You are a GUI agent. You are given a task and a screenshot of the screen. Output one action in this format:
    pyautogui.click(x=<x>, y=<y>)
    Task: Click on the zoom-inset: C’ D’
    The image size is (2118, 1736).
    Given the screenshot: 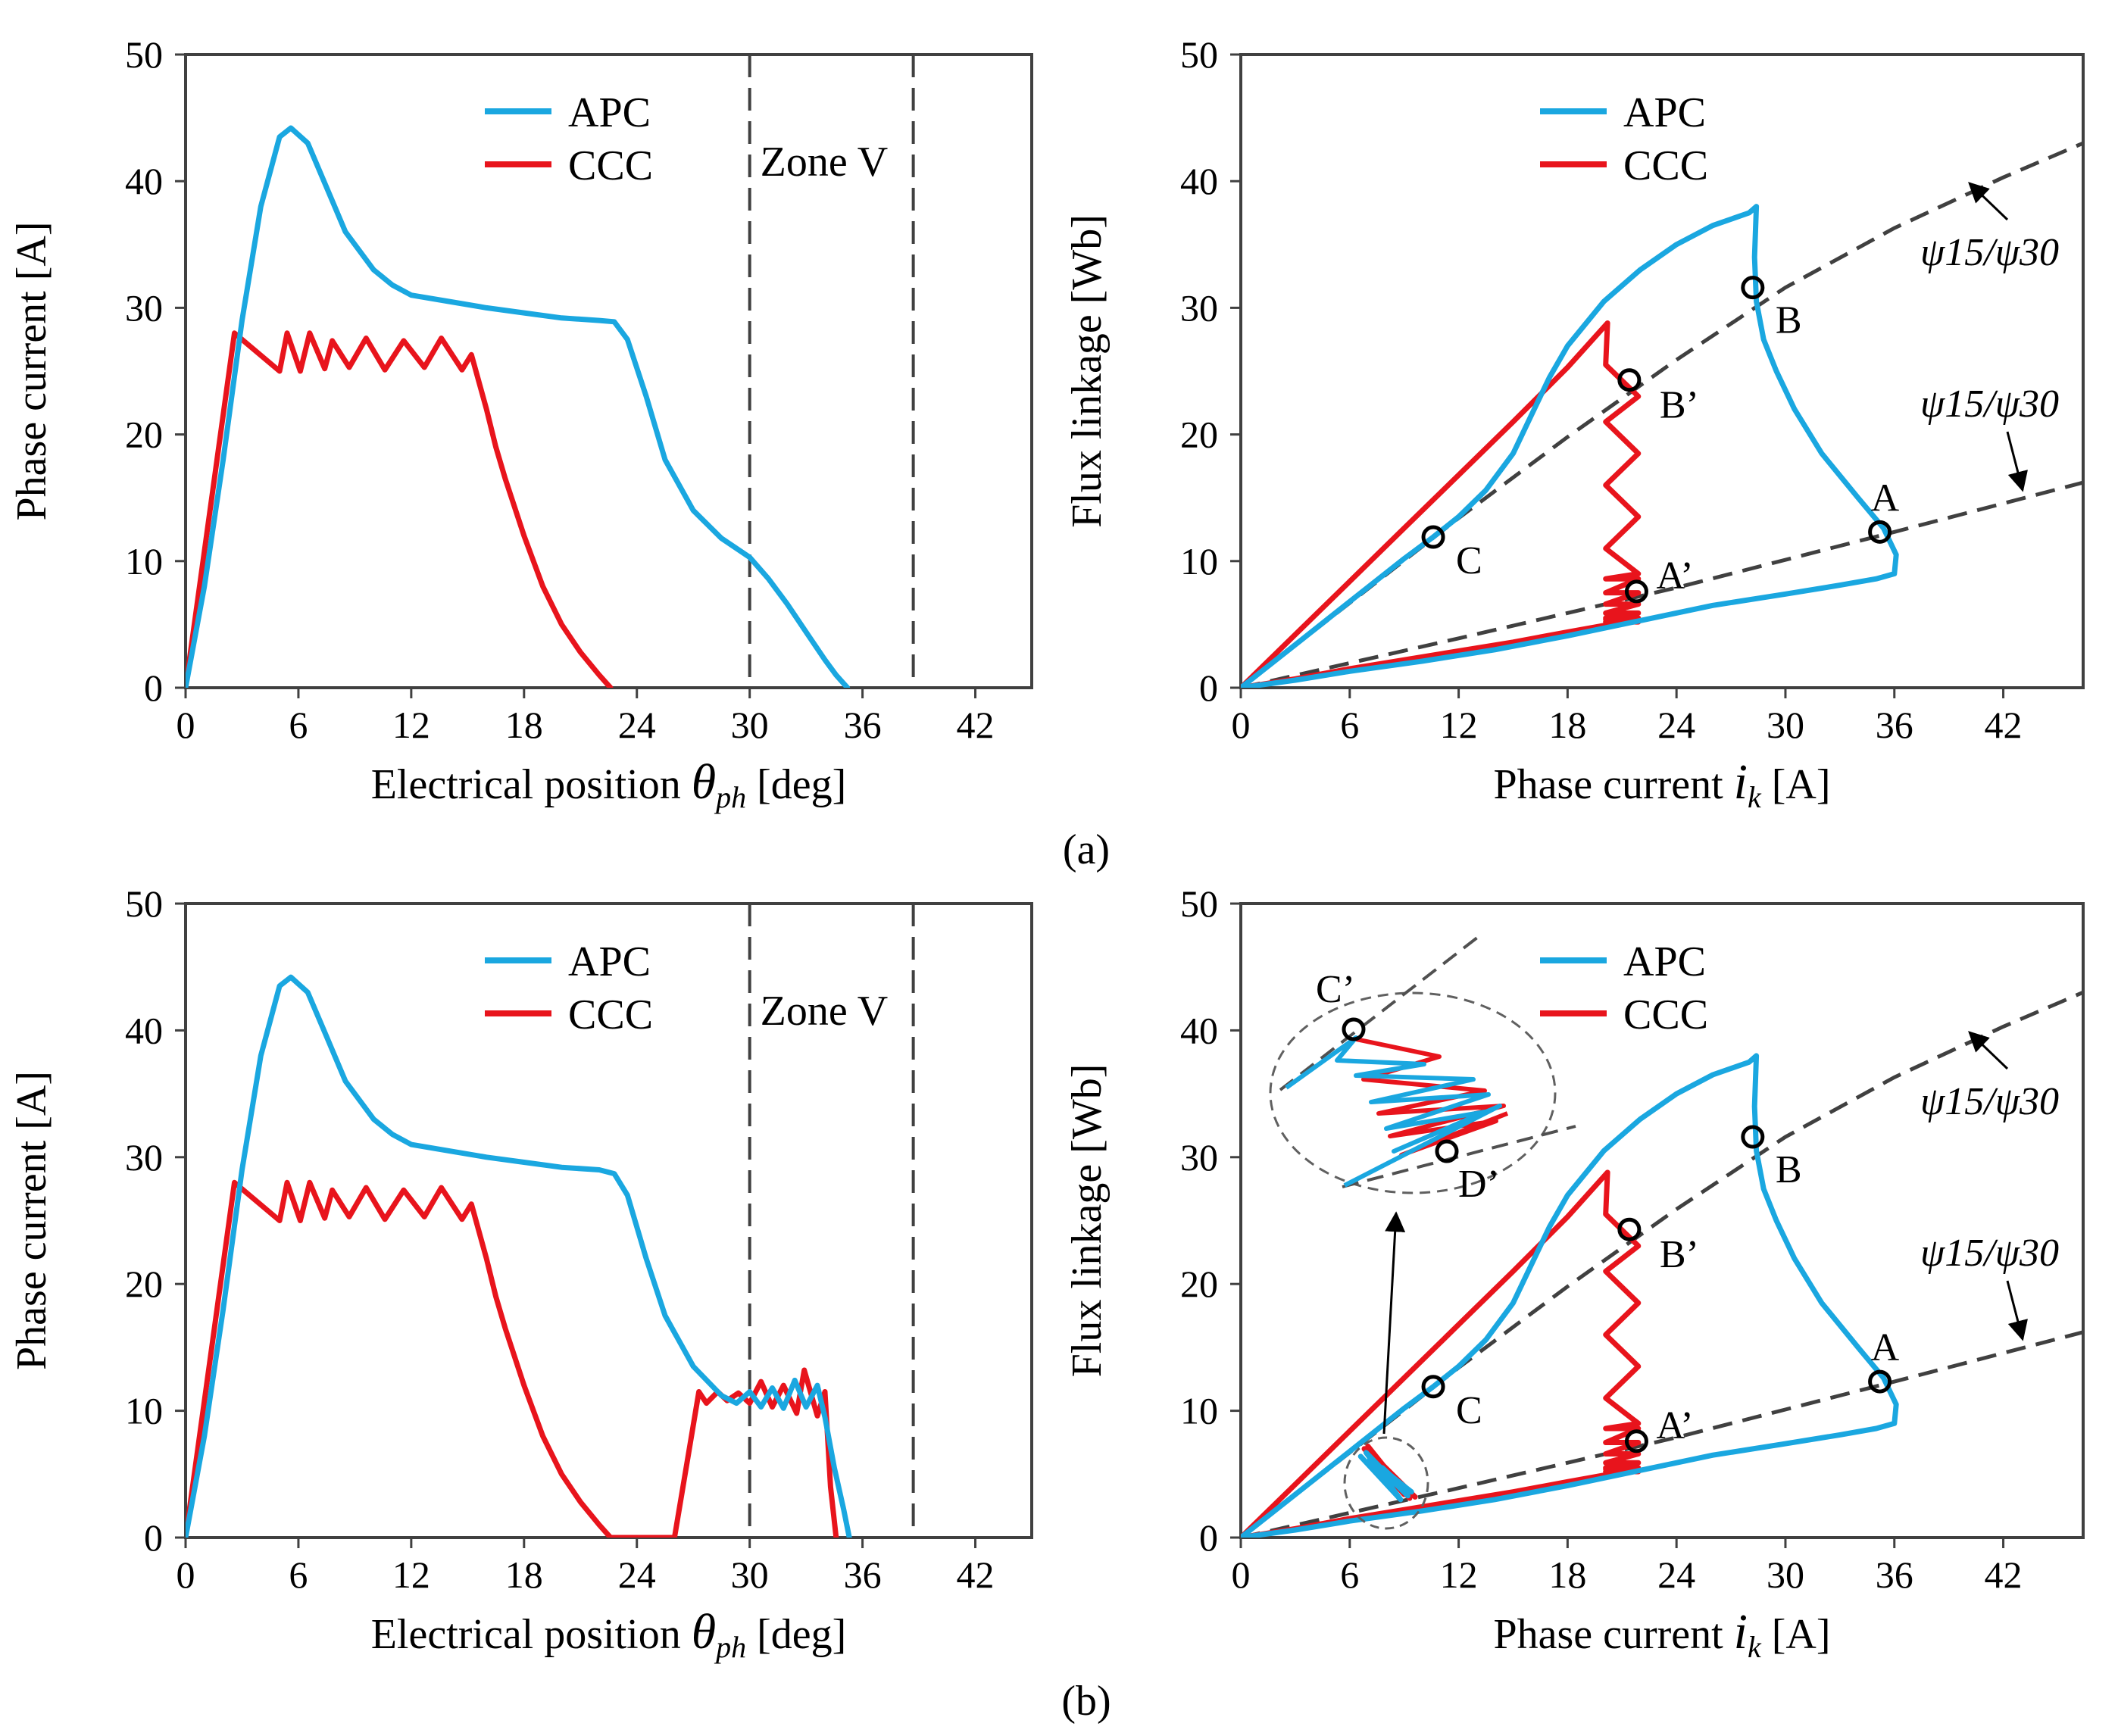 What is the action you would take?
    pyautogui.click(x=1422, y=1233)
    